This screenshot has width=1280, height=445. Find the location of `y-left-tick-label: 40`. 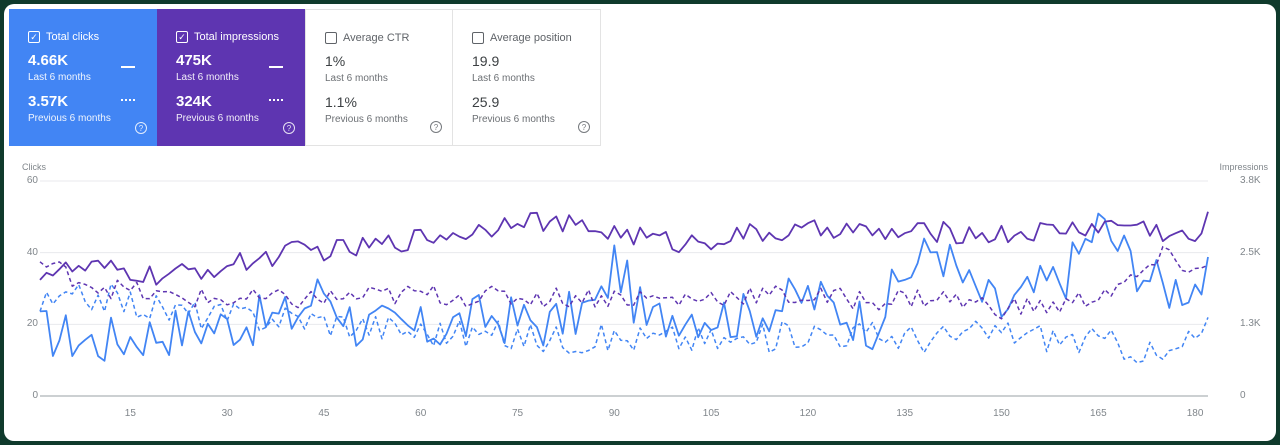

y-left-tick-label: 40 is located at coordinates (32, 252).